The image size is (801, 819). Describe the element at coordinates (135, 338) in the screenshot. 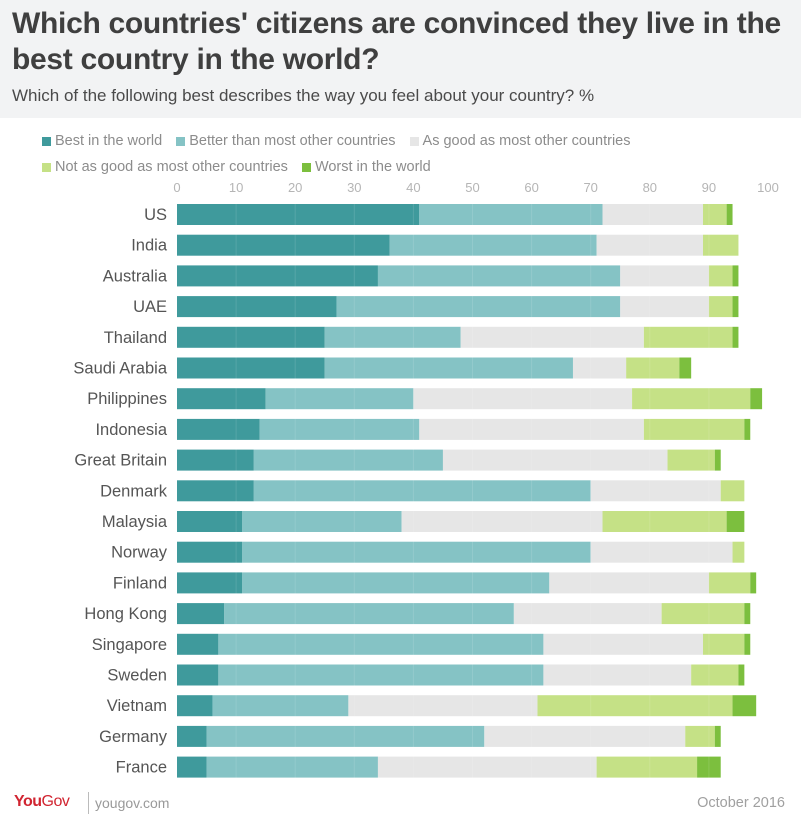

I see `category-label: Thailand` at that location.